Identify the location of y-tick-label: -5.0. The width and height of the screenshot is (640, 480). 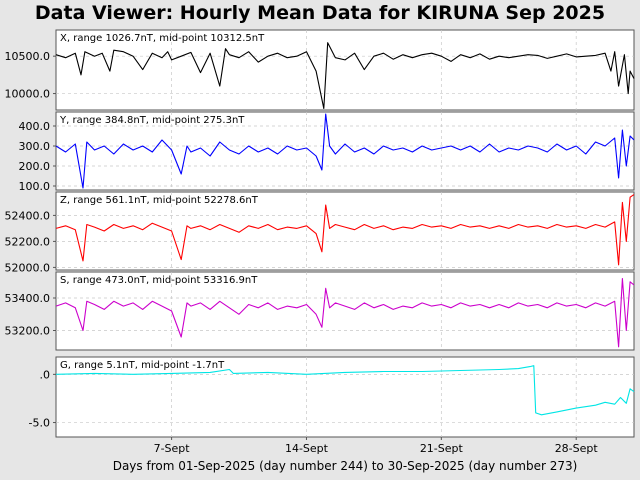
(39, 423).